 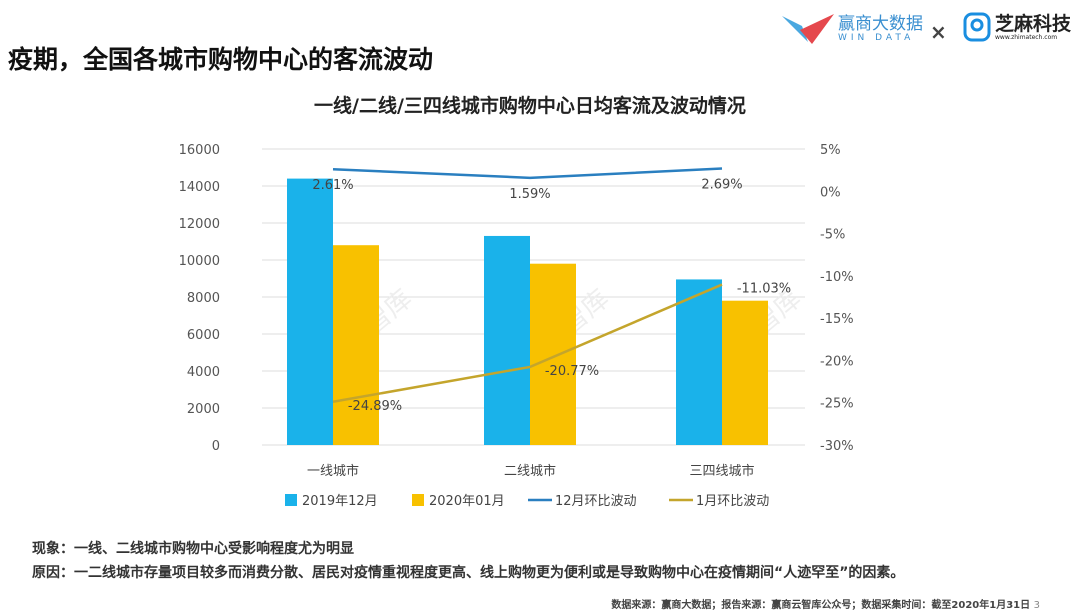 I want to click on y-tick-label: 8000, so click(x=203, y=298).